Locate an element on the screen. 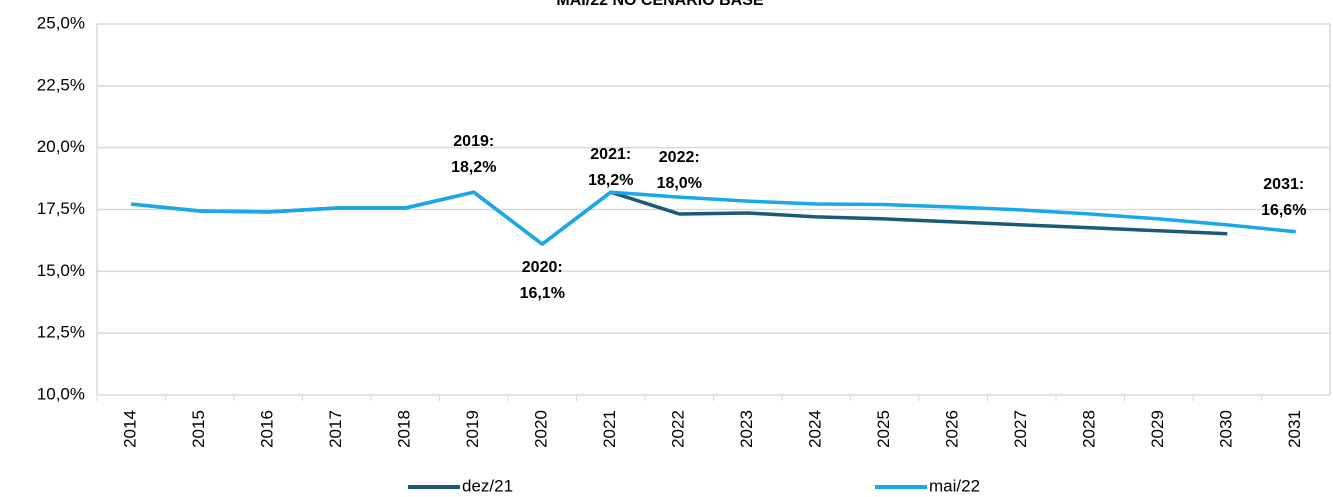 This screenshot has width=1333, height=497. annotation: 2021: is located at coordinates (610, 154).